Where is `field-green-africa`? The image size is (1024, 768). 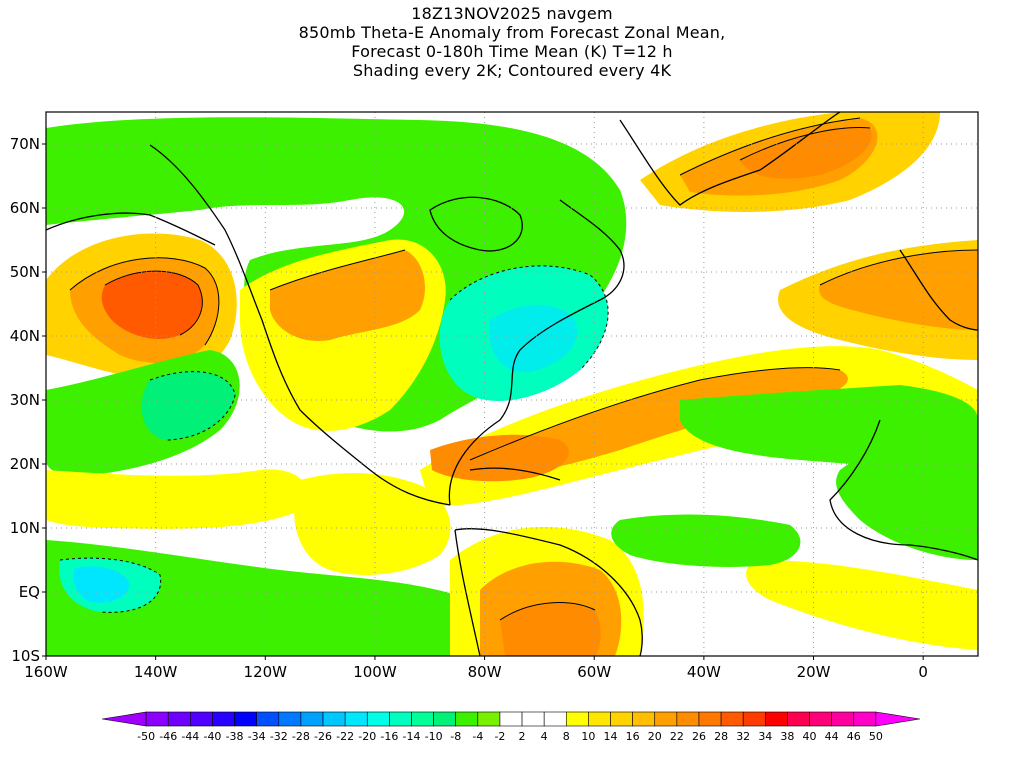
field-green-africa is located at coordinates (907, 492).